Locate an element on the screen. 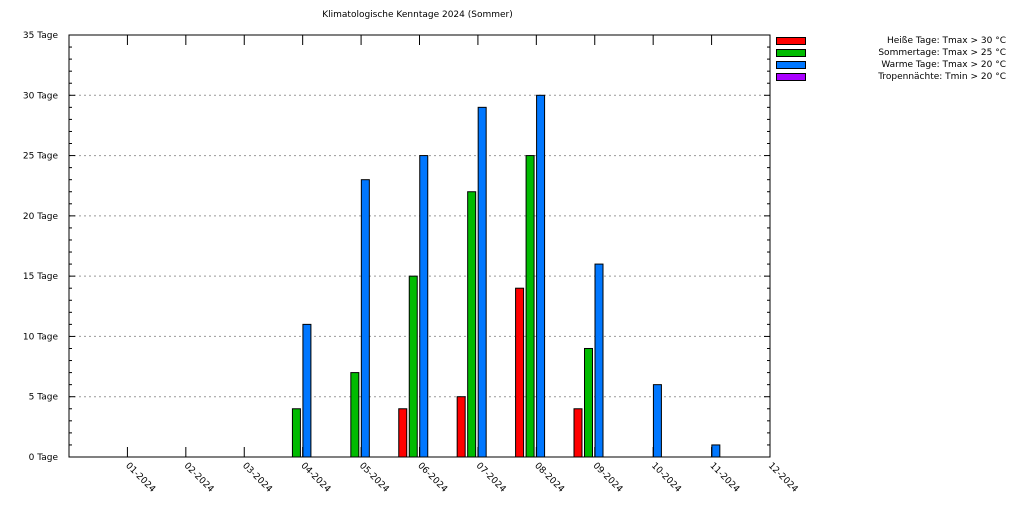  y-tick-label: 35 Tage is located at coordinates (41, 36).